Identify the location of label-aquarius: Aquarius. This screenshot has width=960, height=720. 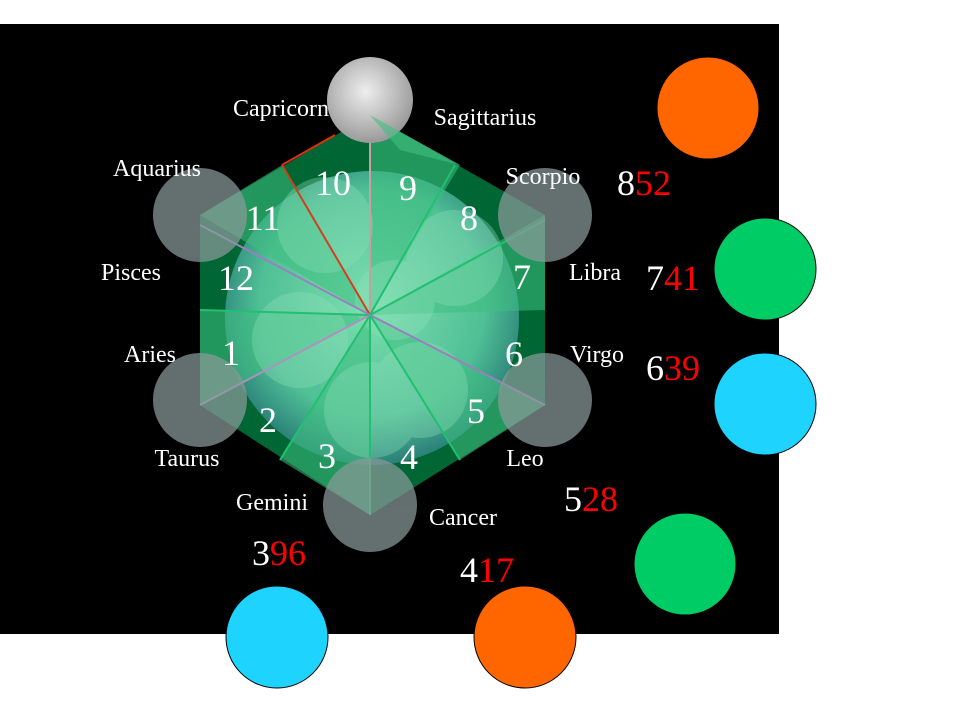
(157, 169).